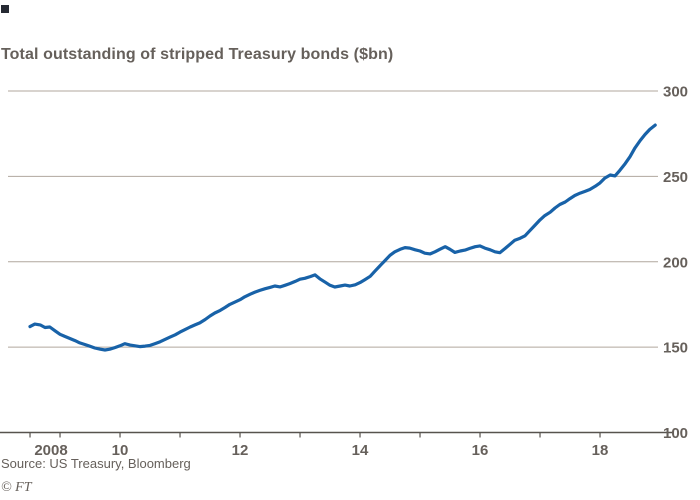  What do you see at coordinates (240, 450) in the screenshot?
I see `x-axis-label: 12` at bounding box center [240, 450].